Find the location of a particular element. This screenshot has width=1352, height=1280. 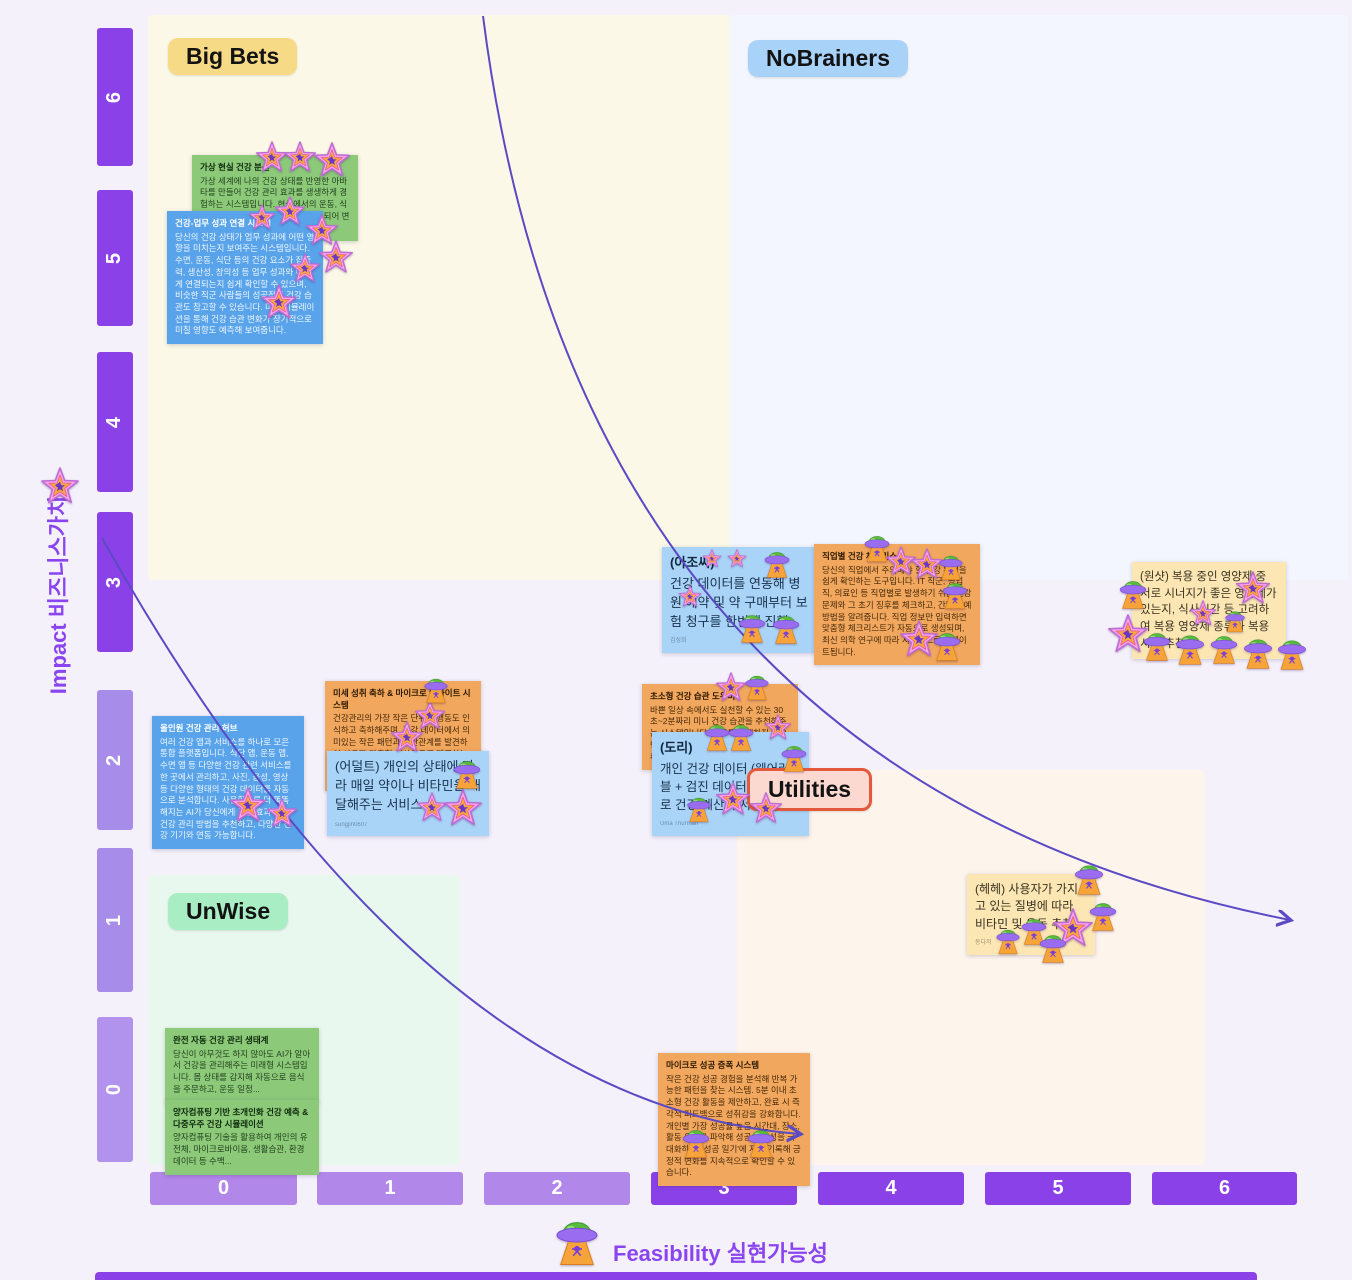

x-tick-6-label: 6 is located at coordinates (1224, 1188).